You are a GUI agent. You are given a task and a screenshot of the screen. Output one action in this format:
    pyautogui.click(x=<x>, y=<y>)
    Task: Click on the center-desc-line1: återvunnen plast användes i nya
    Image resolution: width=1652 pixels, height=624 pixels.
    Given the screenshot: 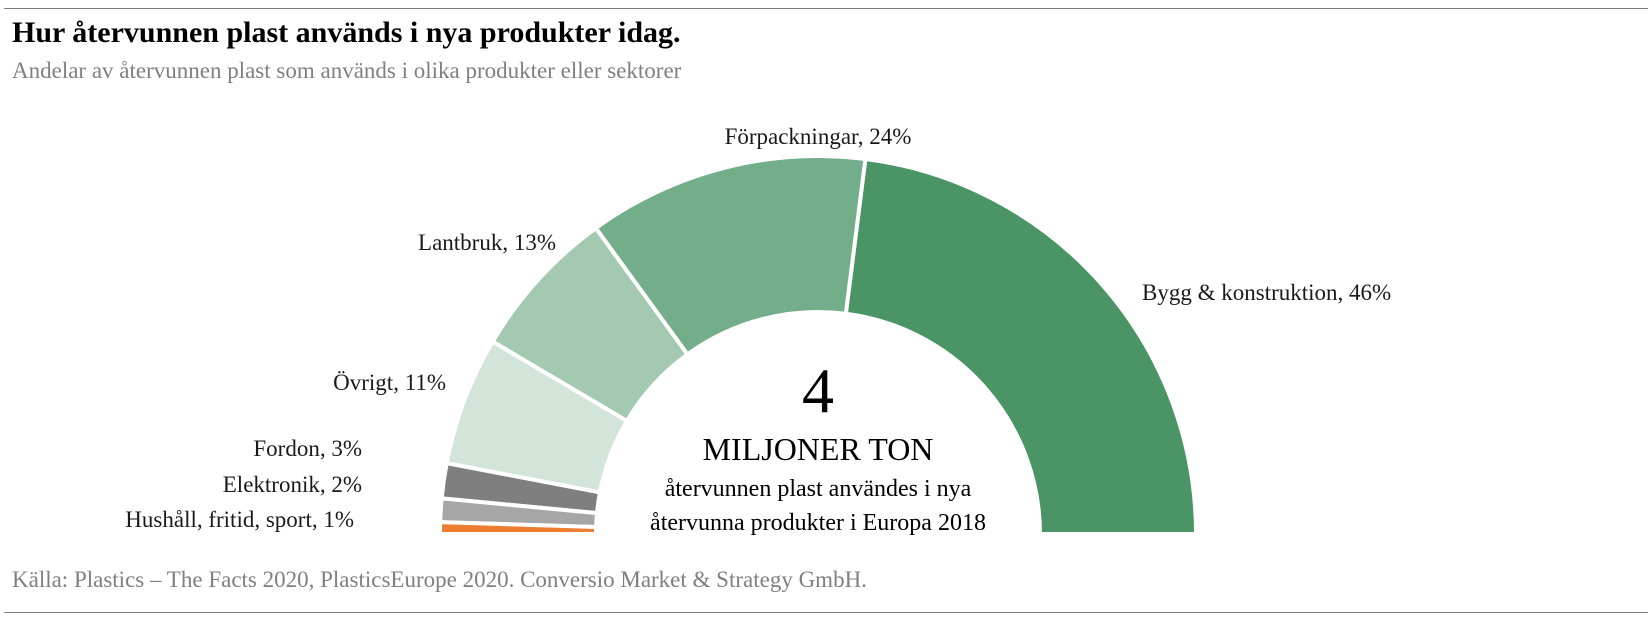 What is the action you would take?
    pyautogui.click(x=818, y=489)
    